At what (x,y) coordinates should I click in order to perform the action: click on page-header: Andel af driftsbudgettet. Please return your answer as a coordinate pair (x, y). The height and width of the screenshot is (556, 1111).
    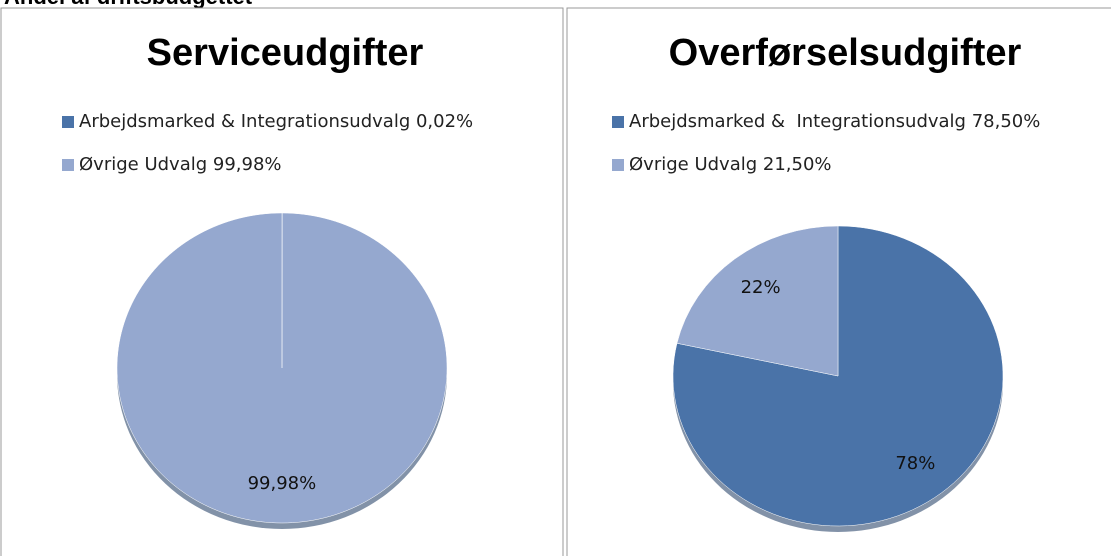
    Looking at the image, I should click on (128, 4).